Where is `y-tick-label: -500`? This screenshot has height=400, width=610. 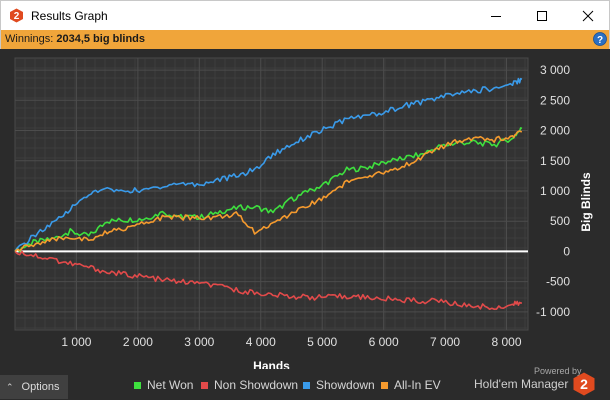 y-tick-label: -500 is located at coordinates (558, 282).